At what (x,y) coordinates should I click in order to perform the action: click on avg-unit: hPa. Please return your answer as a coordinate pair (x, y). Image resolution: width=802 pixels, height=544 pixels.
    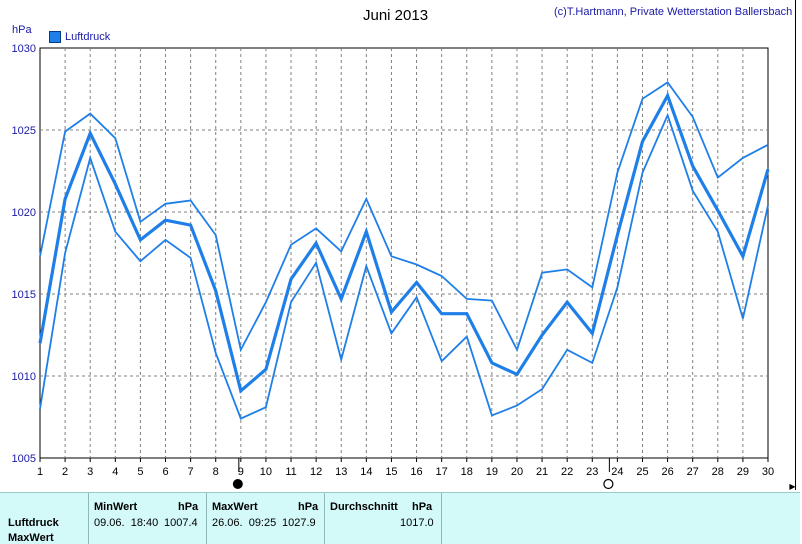
    Looking at the image, I should click on (422, 507).